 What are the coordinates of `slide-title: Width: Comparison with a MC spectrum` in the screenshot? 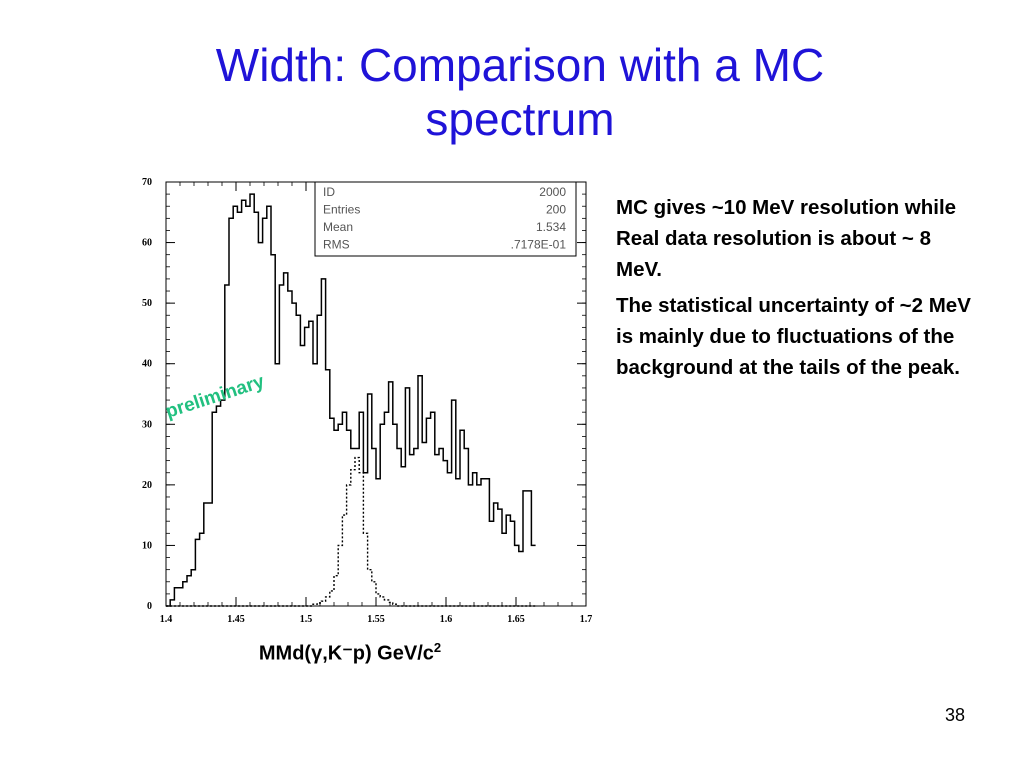 It's located at (520, 92).